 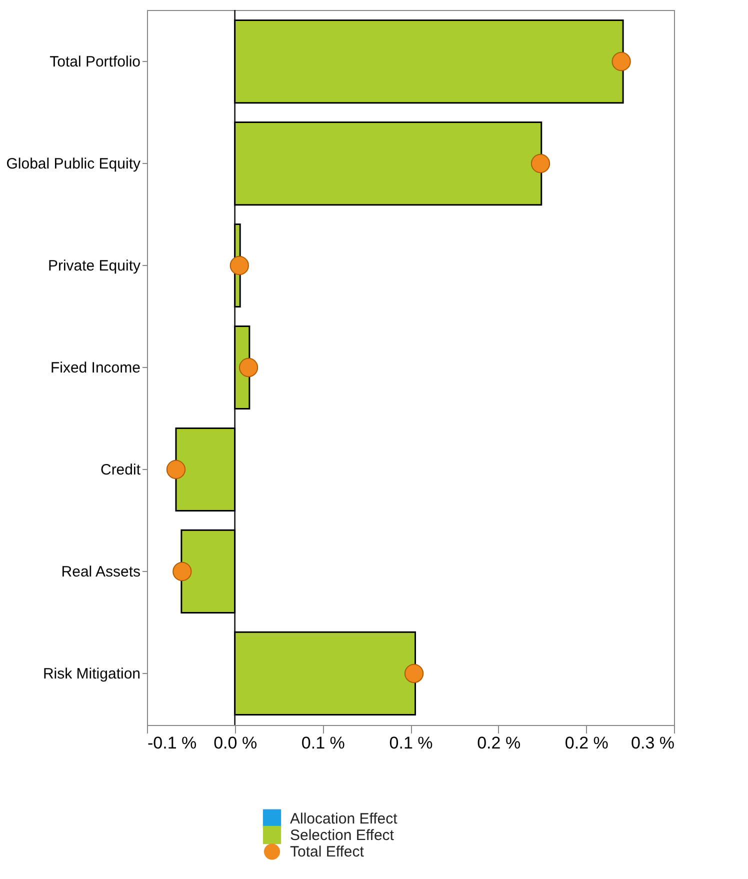 I want to click on y-tick-label: Global Public Equity, so click(x=73, y=164).